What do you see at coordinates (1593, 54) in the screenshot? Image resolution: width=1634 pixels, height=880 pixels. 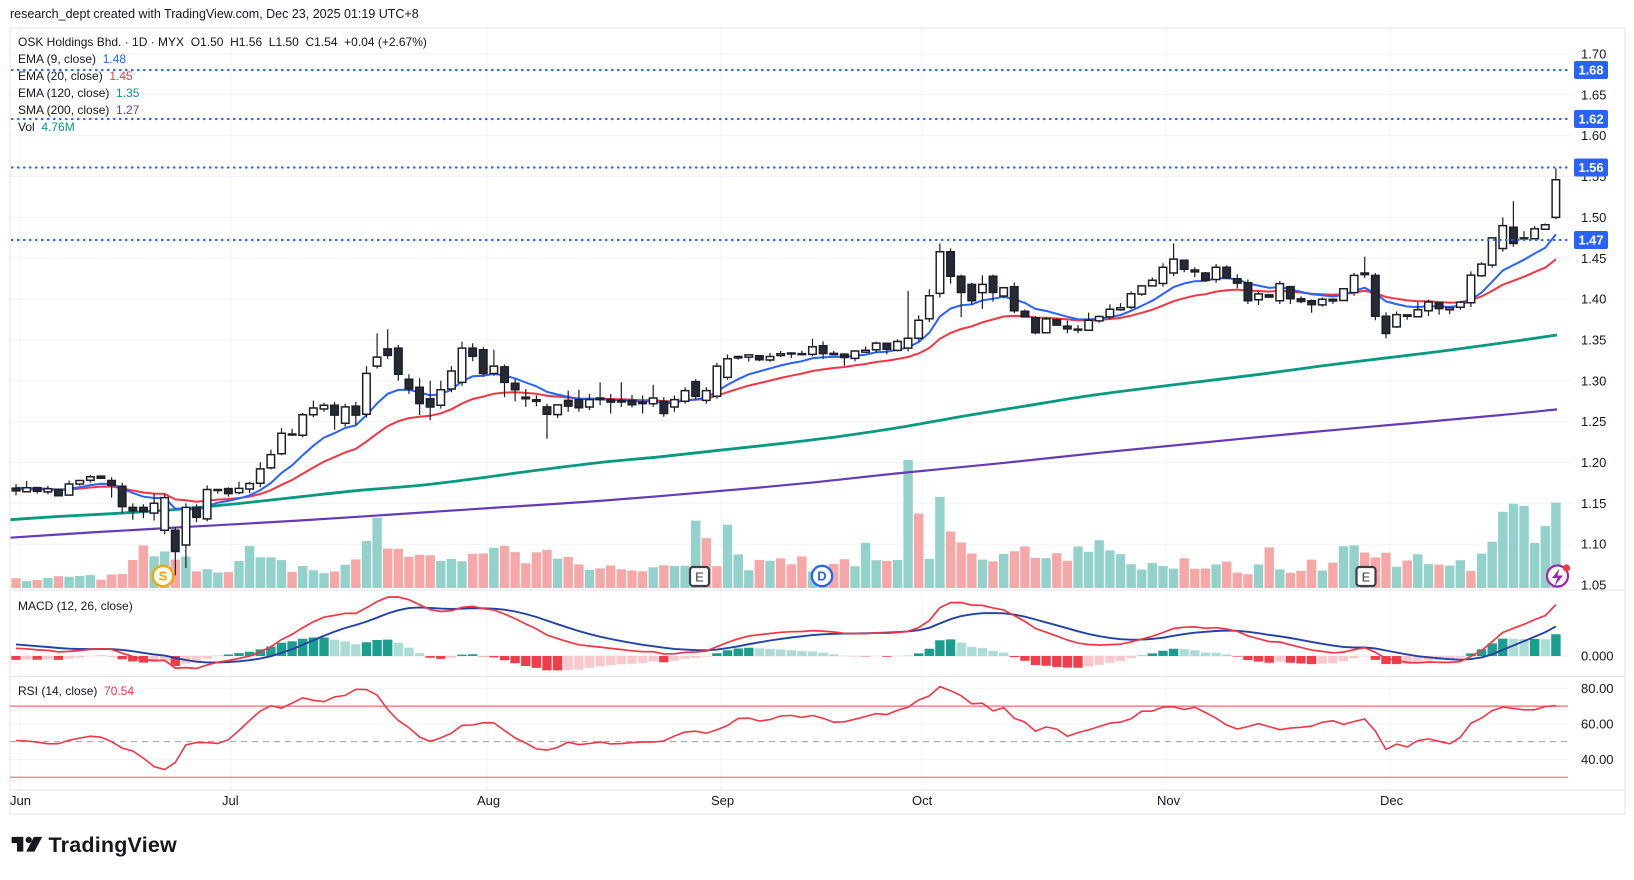 I see `svg-text: 1.70` at bounding box center [1593, 54].